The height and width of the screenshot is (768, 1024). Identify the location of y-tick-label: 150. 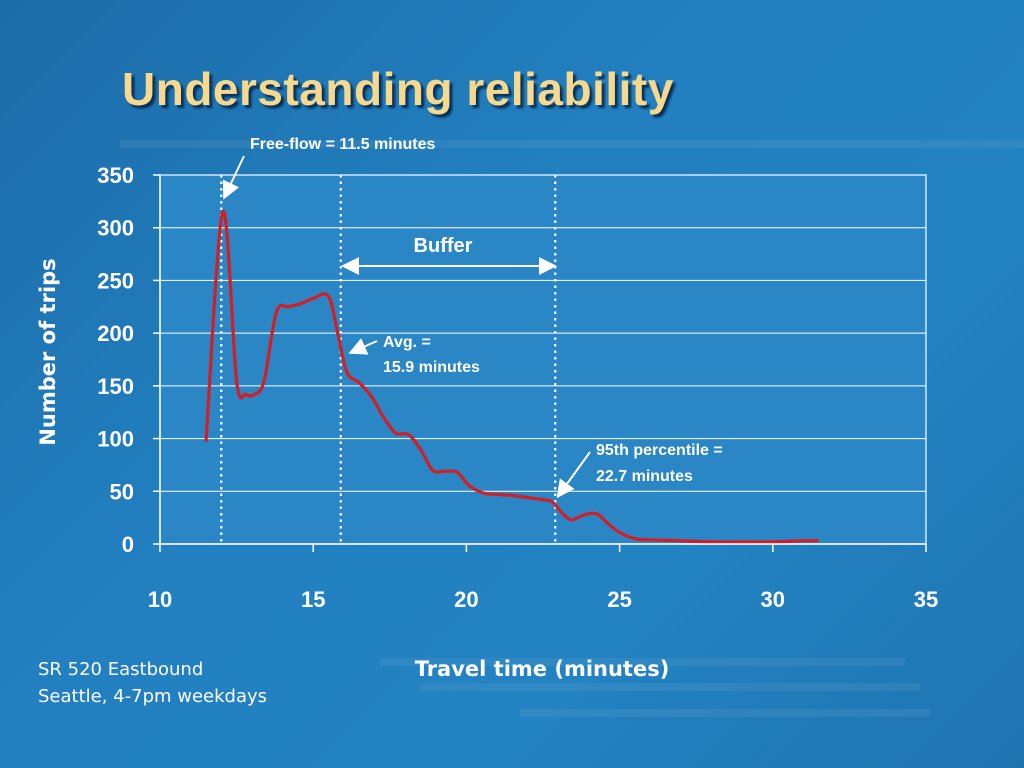
(115, 386).